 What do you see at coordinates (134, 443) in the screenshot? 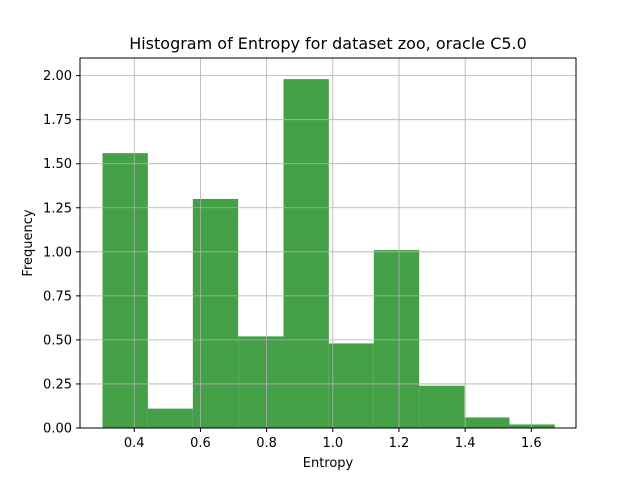
I see `x-tick-label: 0.4` at bounding box center [134, 443].